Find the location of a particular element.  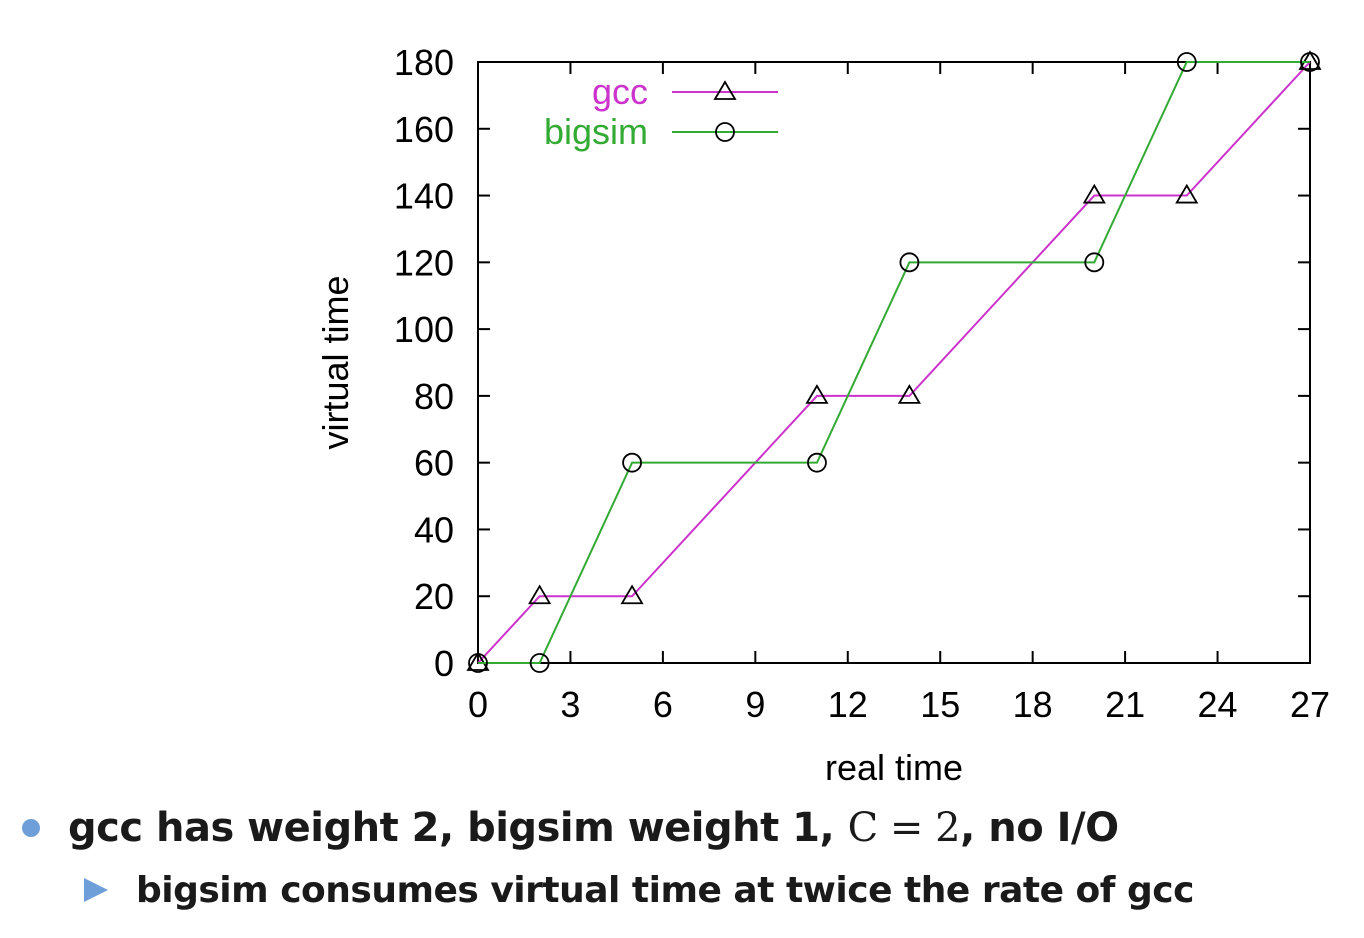

bullet-main-math: C = 2 is located at coordinates (904, 828).